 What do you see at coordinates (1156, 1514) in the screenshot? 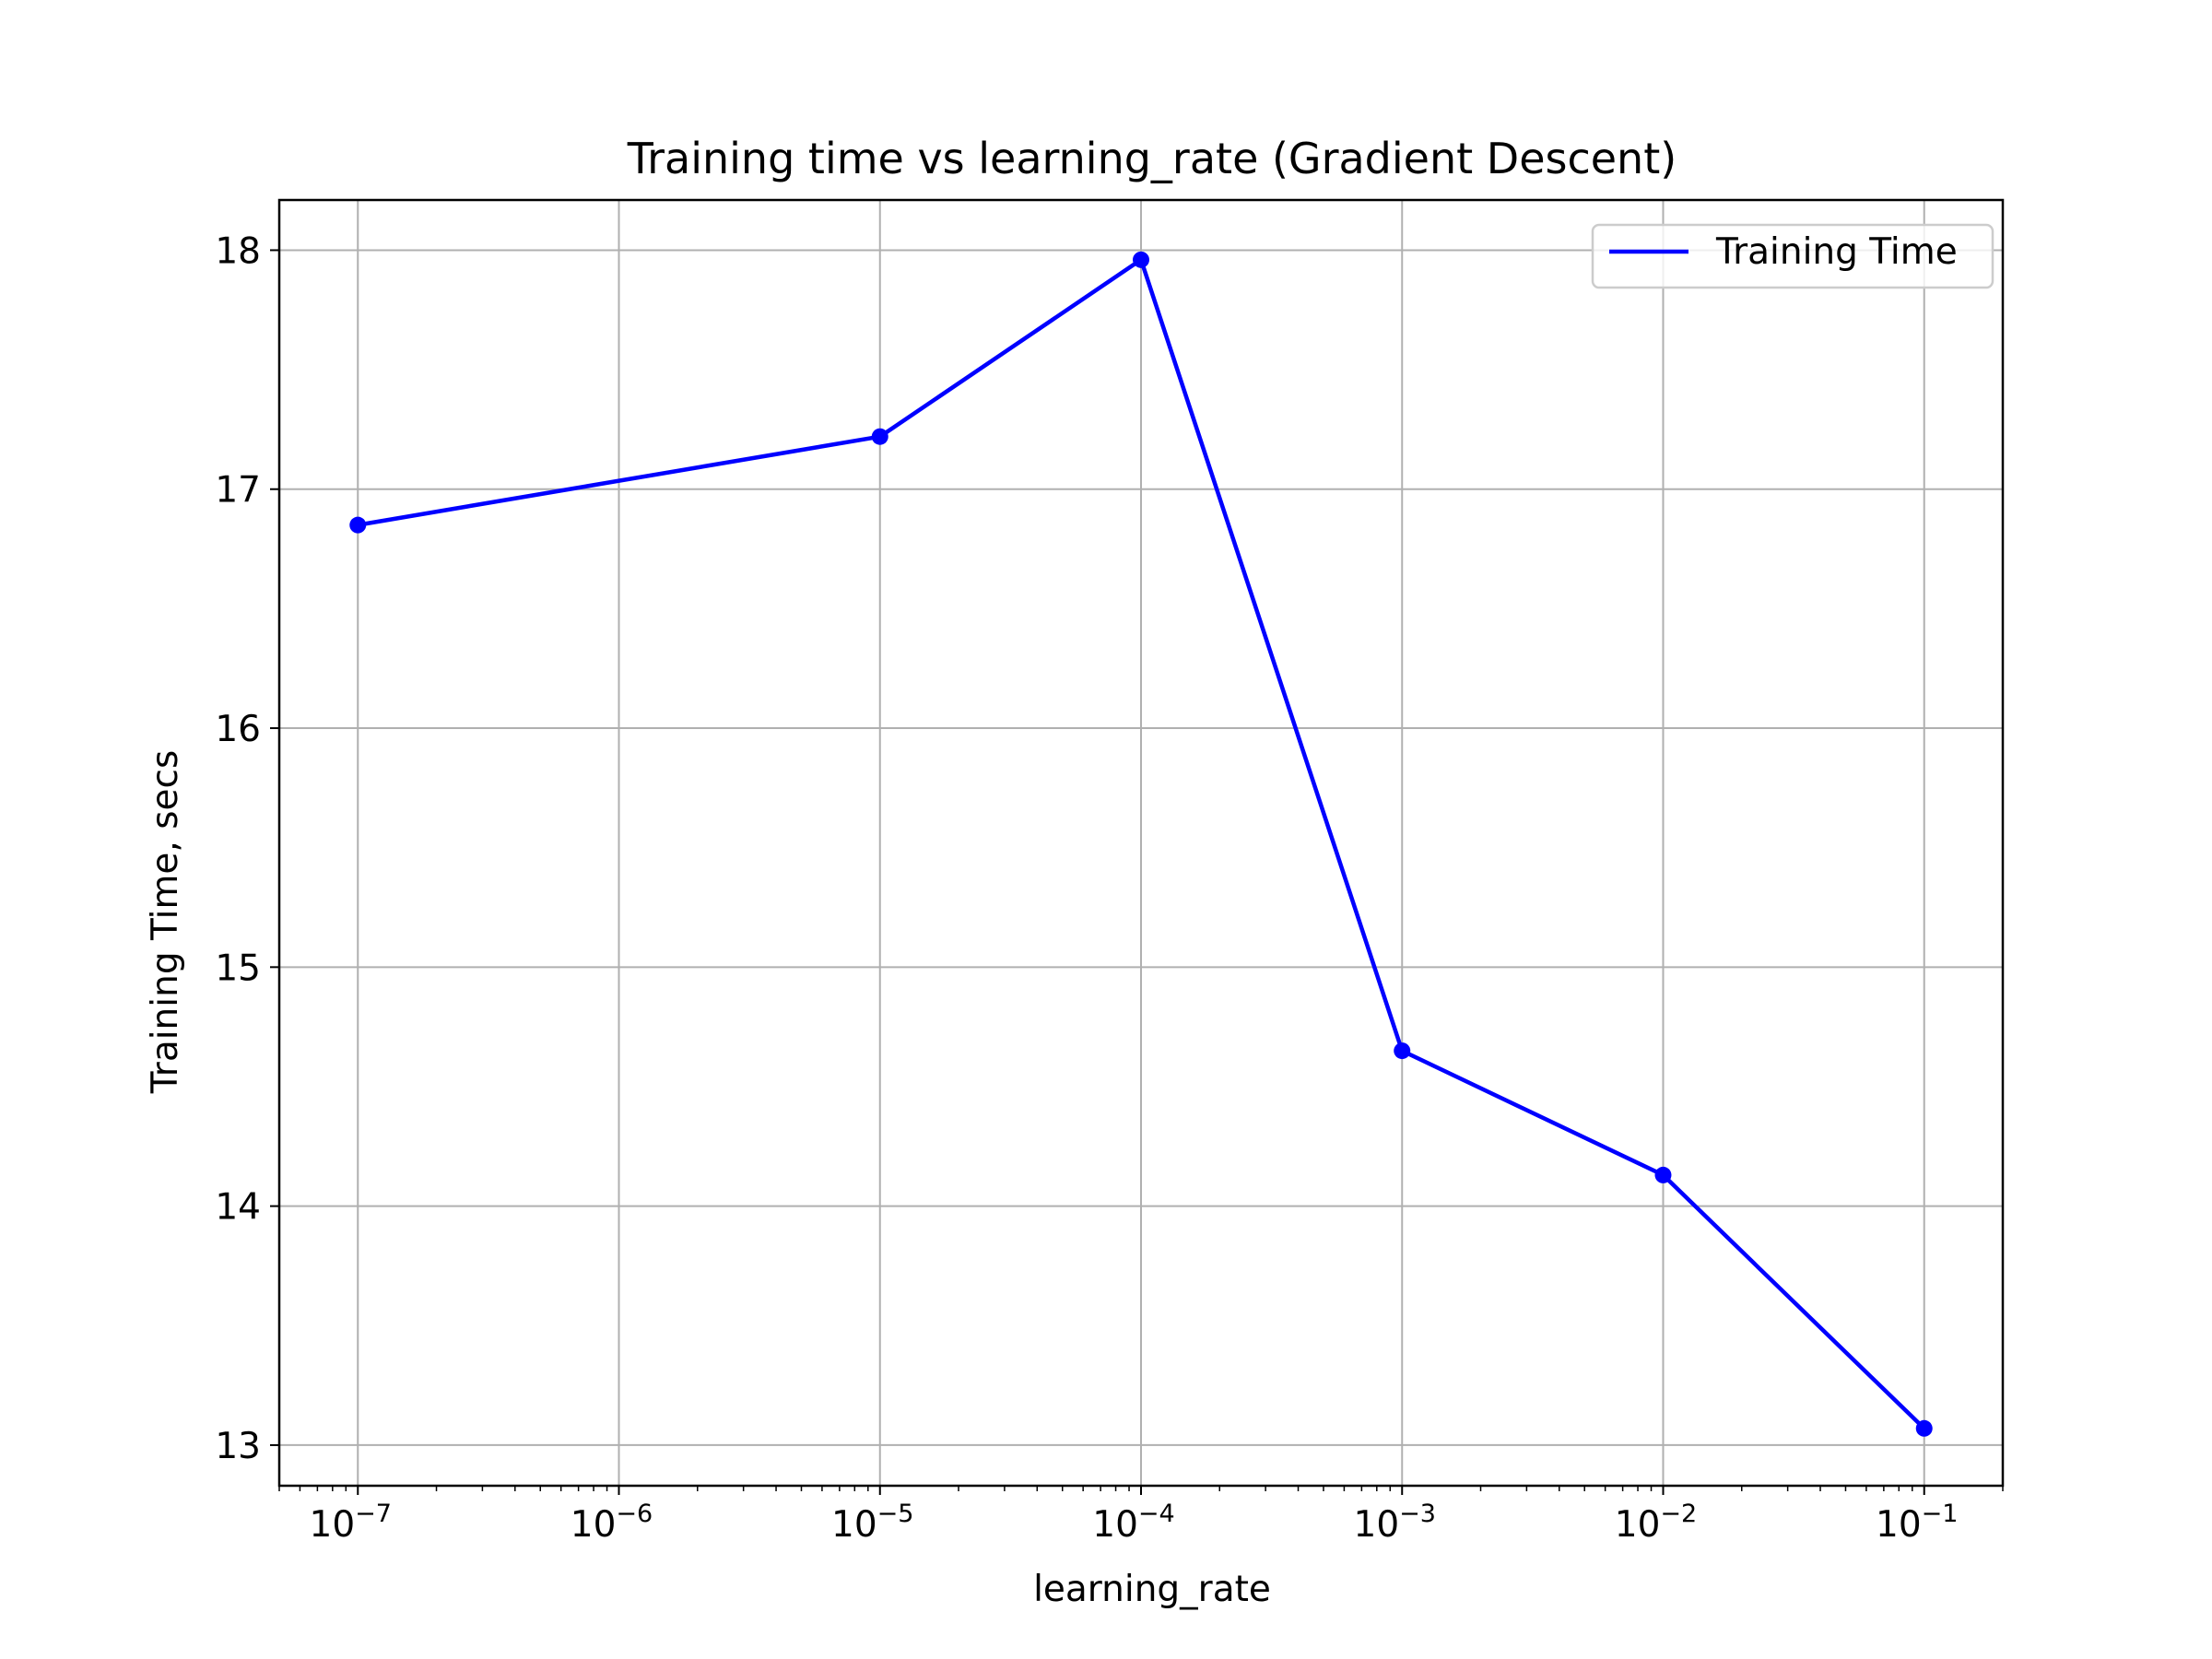
I see `x-tick-exponent: −4` at bounding box center [1156, 1514].